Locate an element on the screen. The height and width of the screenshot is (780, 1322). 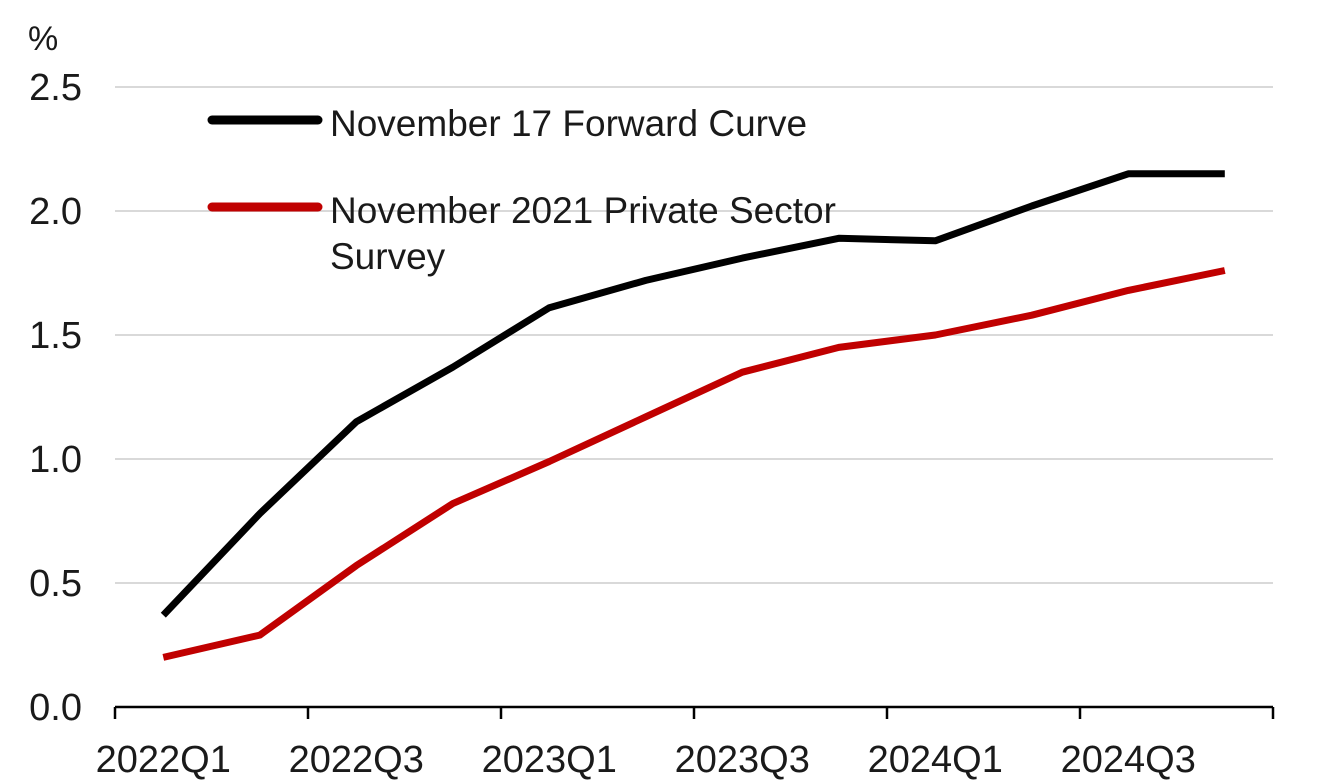
x-tick-label: 2024Q1 is located at coordinates (935, 759).